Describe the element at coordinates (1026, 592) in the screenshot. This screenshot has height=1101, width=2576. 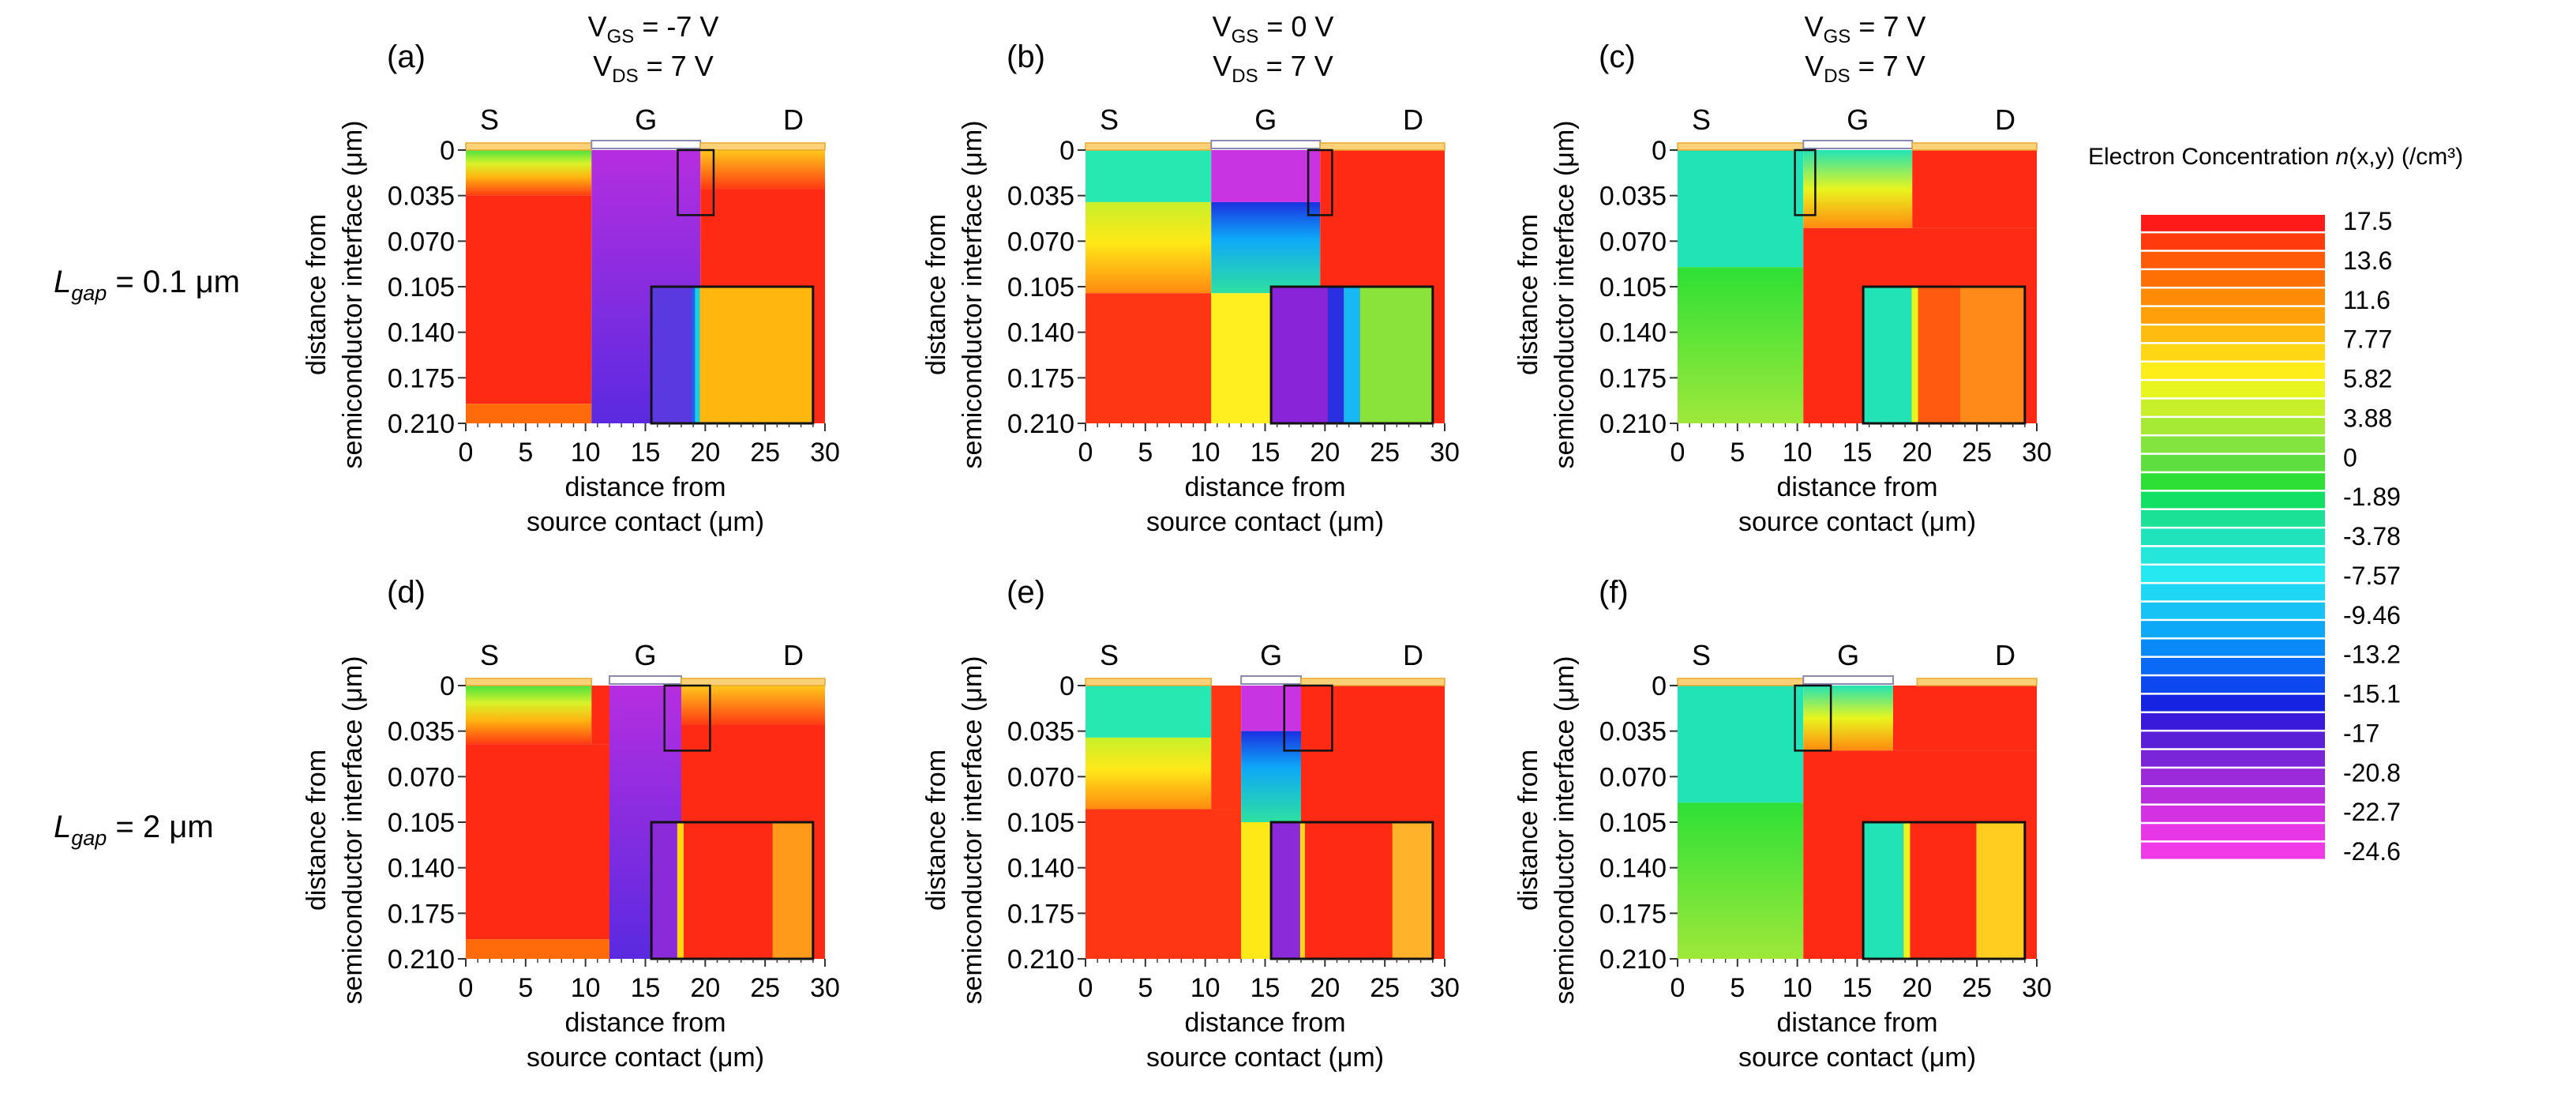
I see `panel-label: (e)` at that location.